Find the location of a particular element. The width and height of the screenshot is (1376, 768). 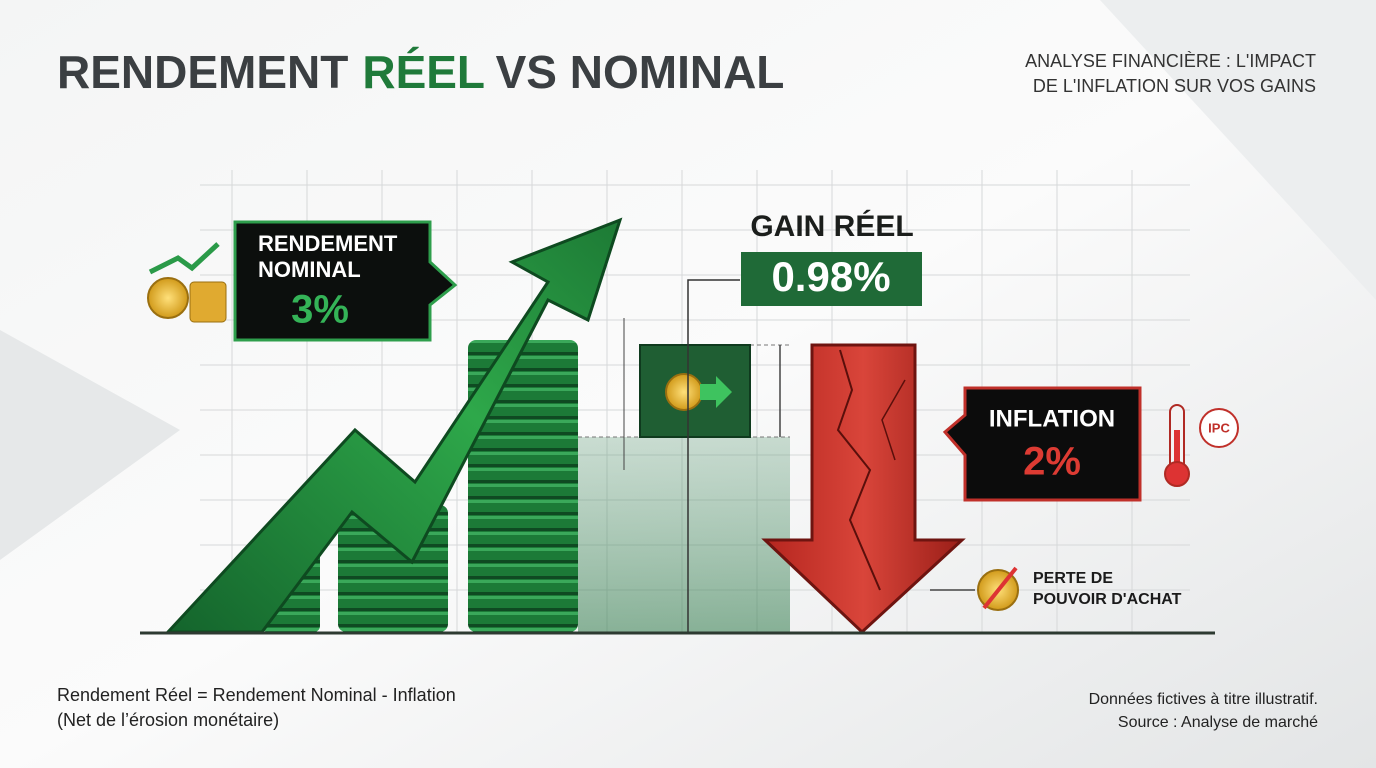

source: Source : Analyse de marché is located at coordinates (1218, 722).